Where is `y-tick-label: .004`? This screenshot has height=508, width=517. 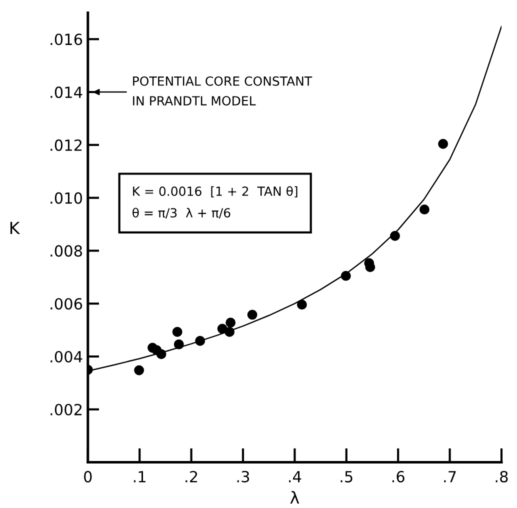
y-tick-label: .004 is located at coordinates (66, 356).